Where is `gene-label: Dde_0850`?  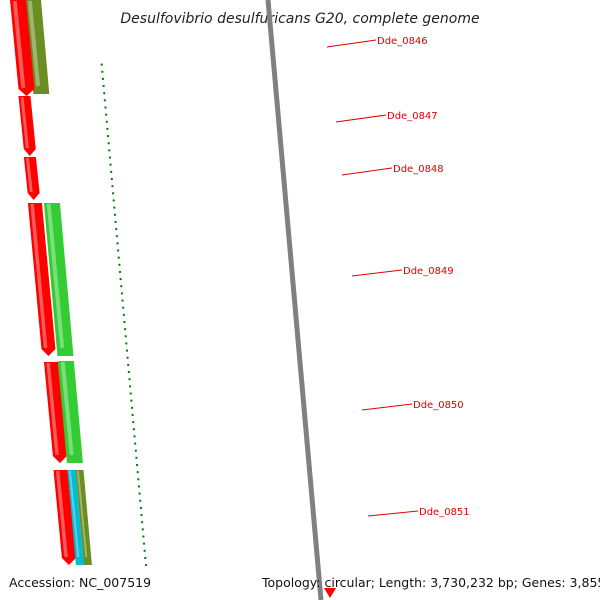 gene-label: Dde_0850 is located at coordinates (438, 405).